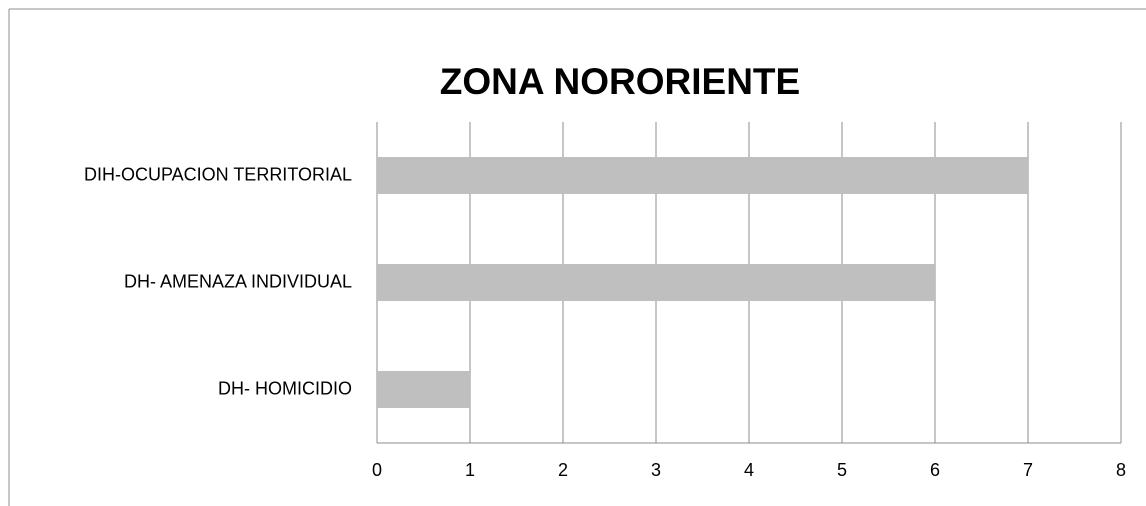 The height and width of the screenshot is (506, 1146). I want to click on x-tick-label: 7, so click(1028, 470).